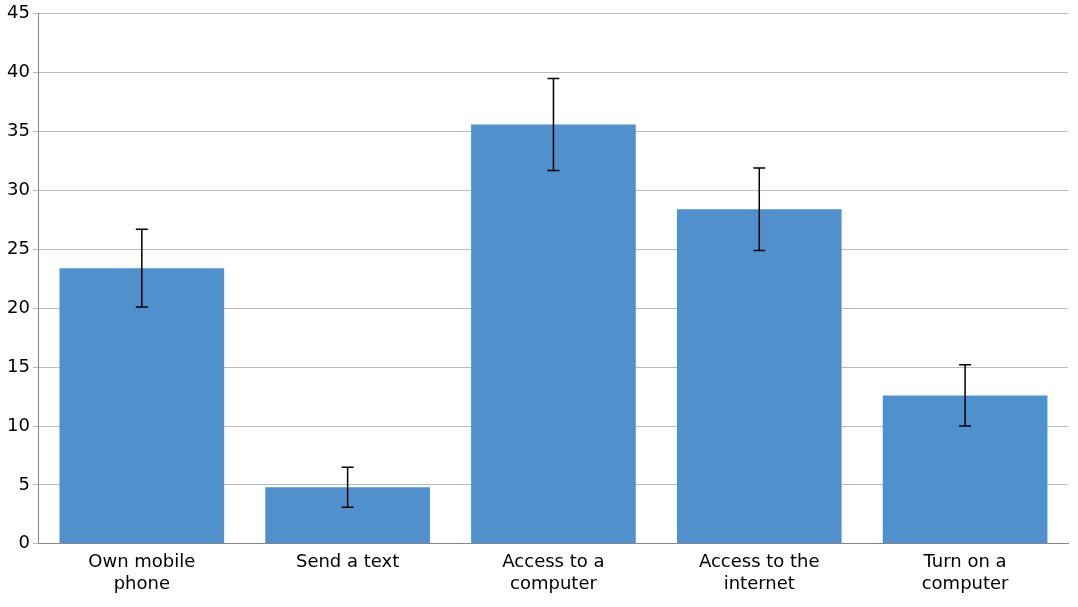 The width and height of the screenshot is (1078, 607). Describe the element at coordinates (142, 571) in the screenshot. I see `x-tick-label: Own mobile phone` at that location.